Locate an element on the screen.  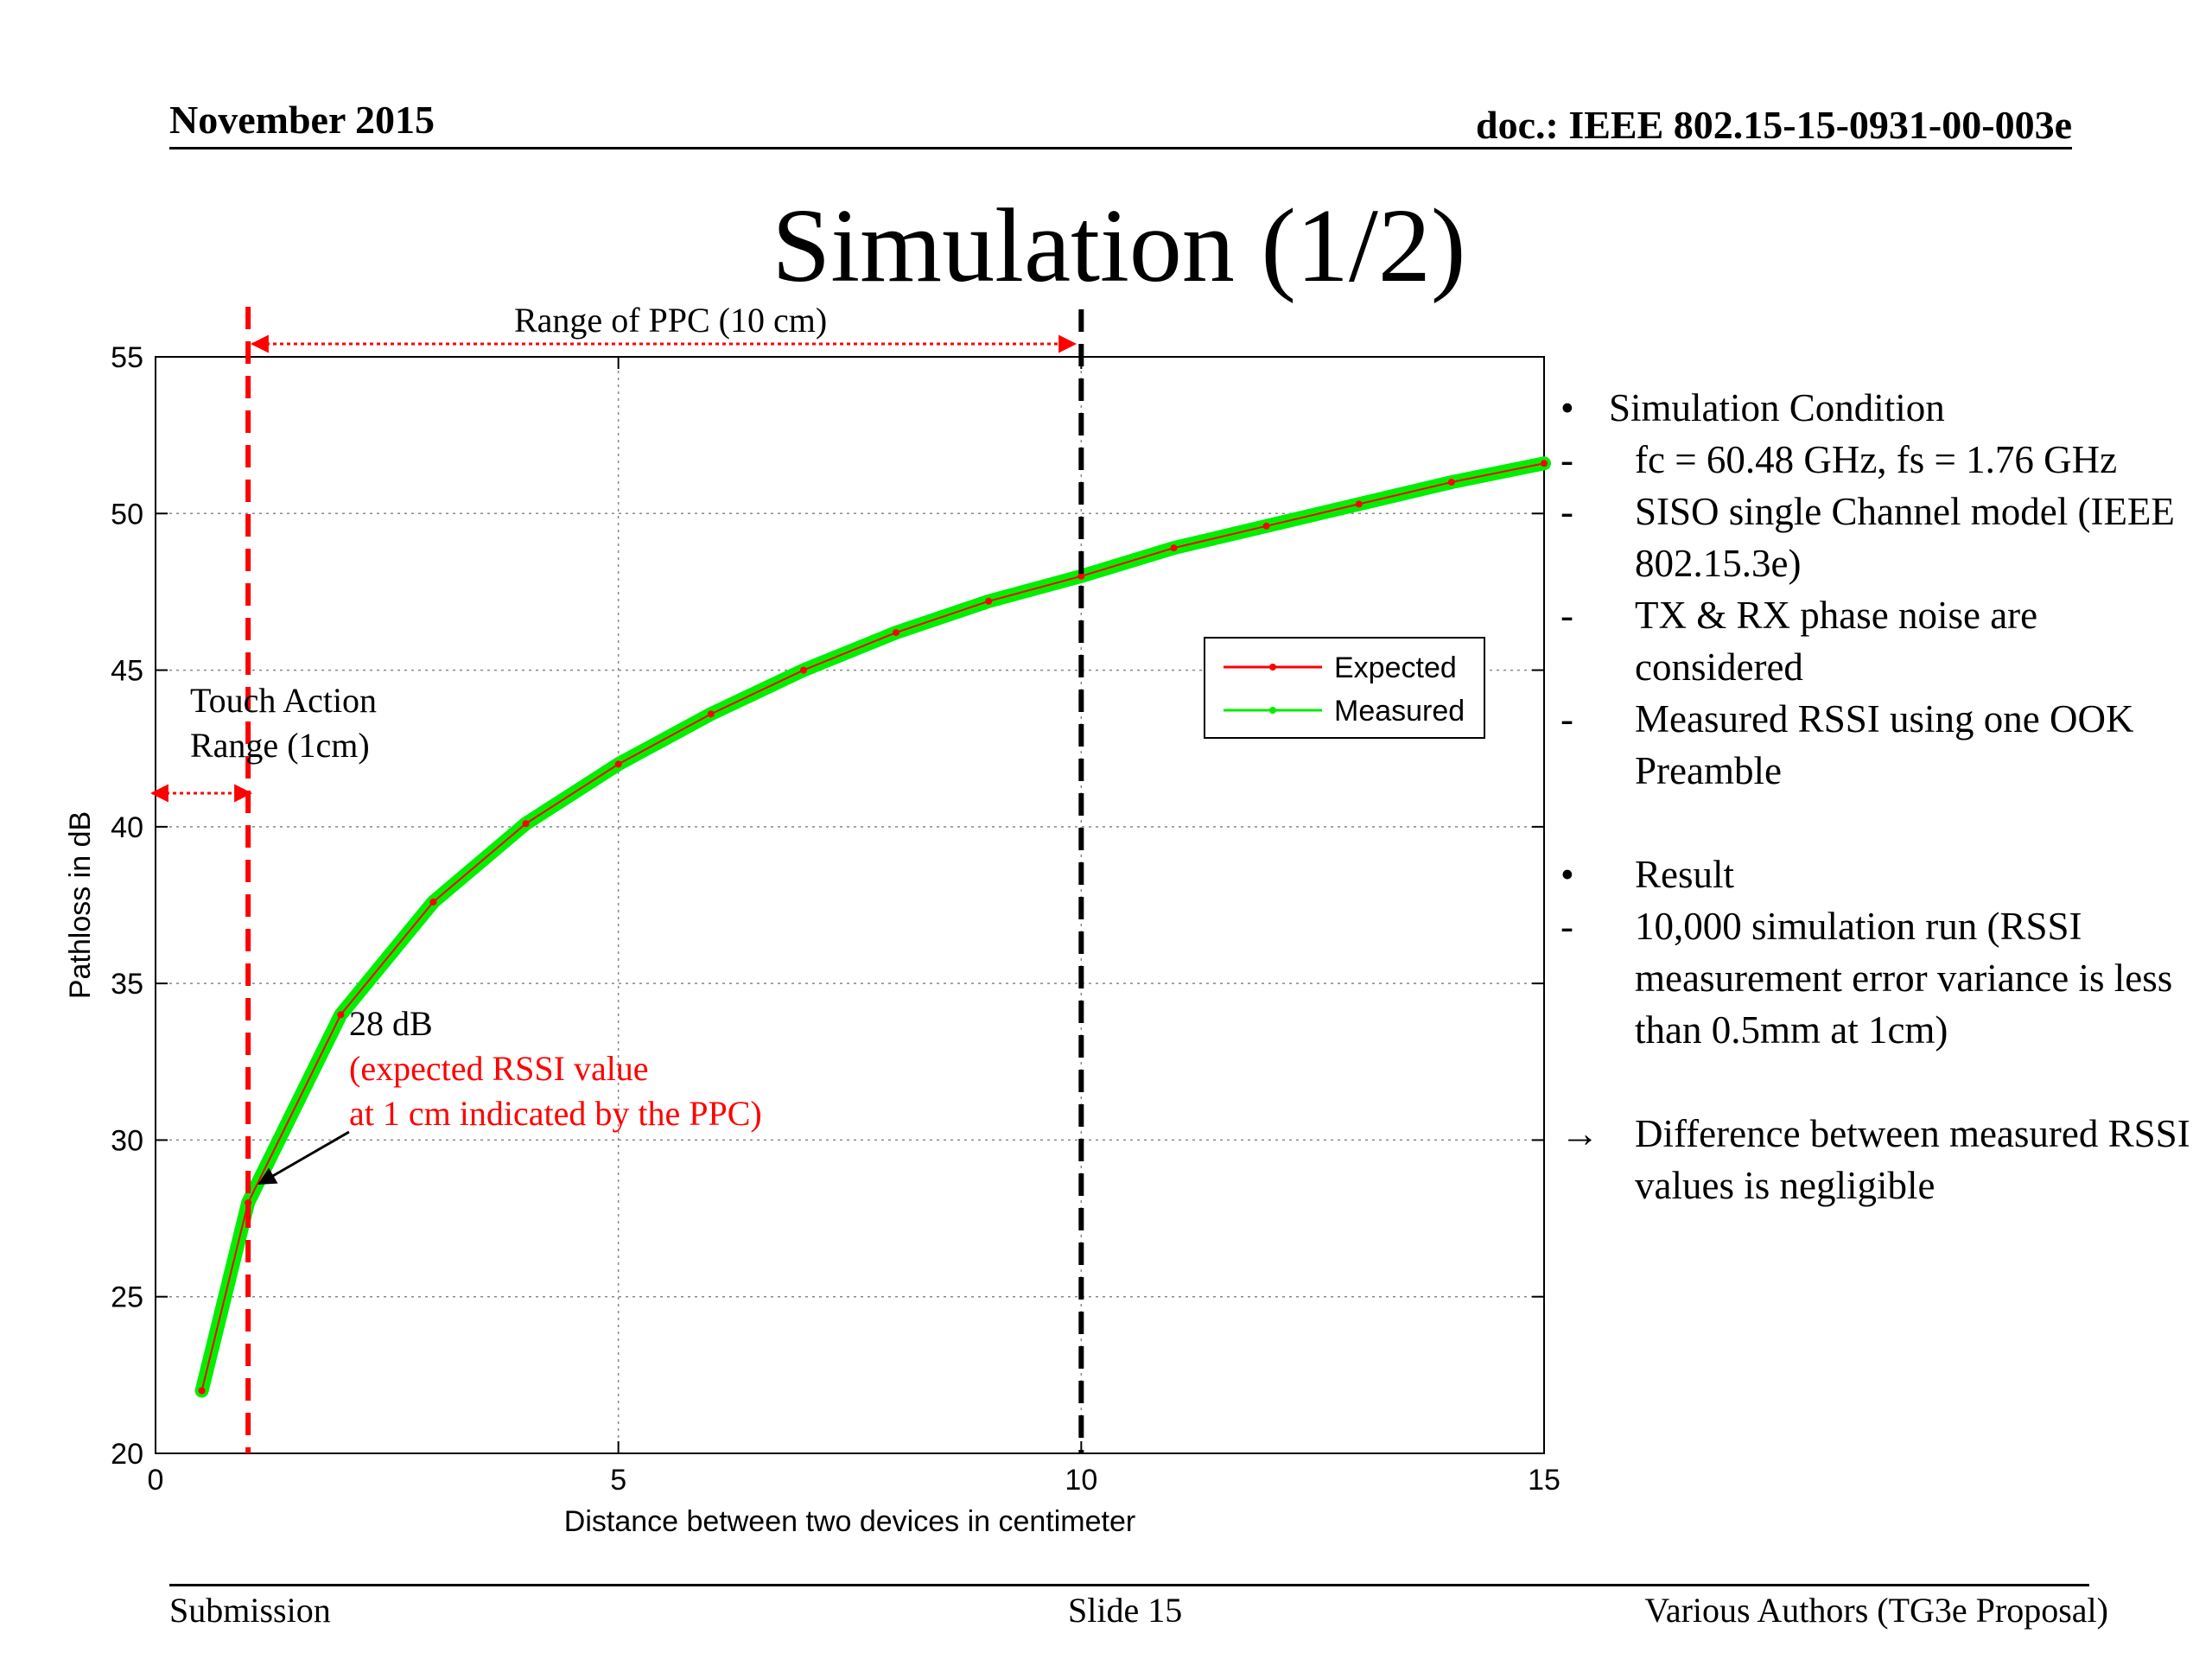
y-tick-label: 40 is located at coordinates (127, 827).